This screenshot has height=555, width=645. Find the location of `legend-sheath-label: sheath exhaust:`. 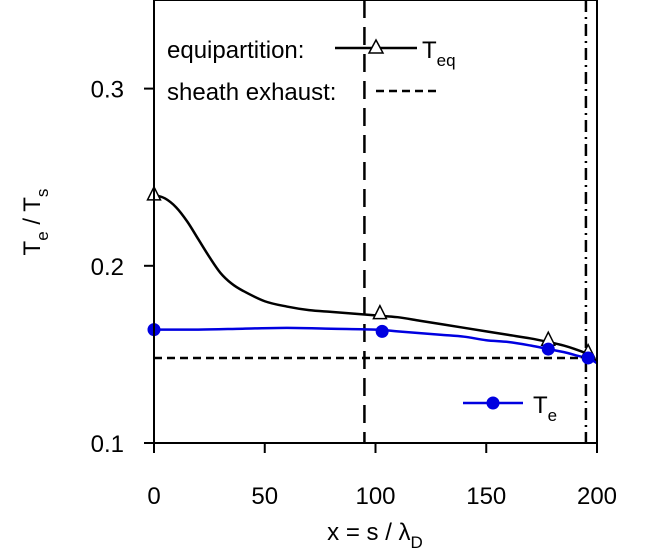

legend-sheath-label: sheath exhaust: is located at coordinates (251, 92).